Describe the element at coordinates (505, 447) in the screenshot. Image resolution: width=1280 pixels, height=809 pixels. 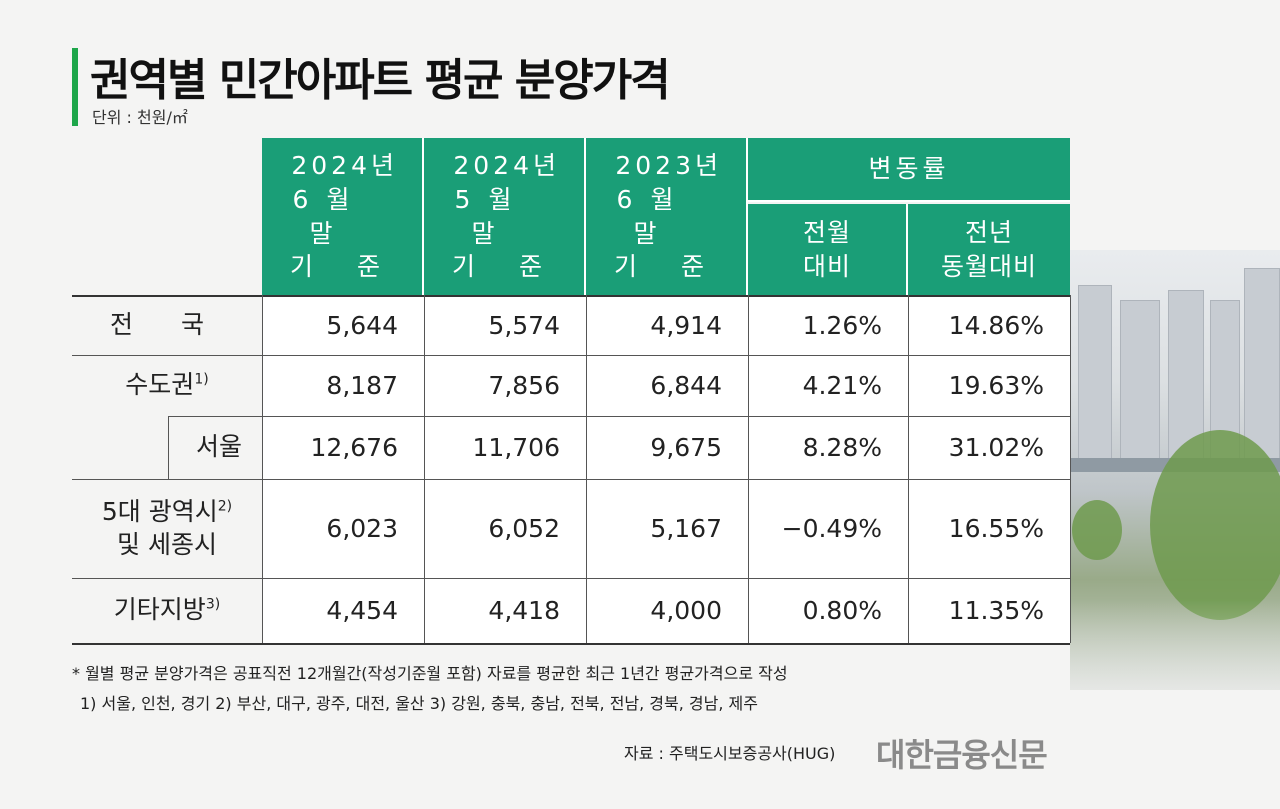
I see `table-cell: 11,706` at that location.